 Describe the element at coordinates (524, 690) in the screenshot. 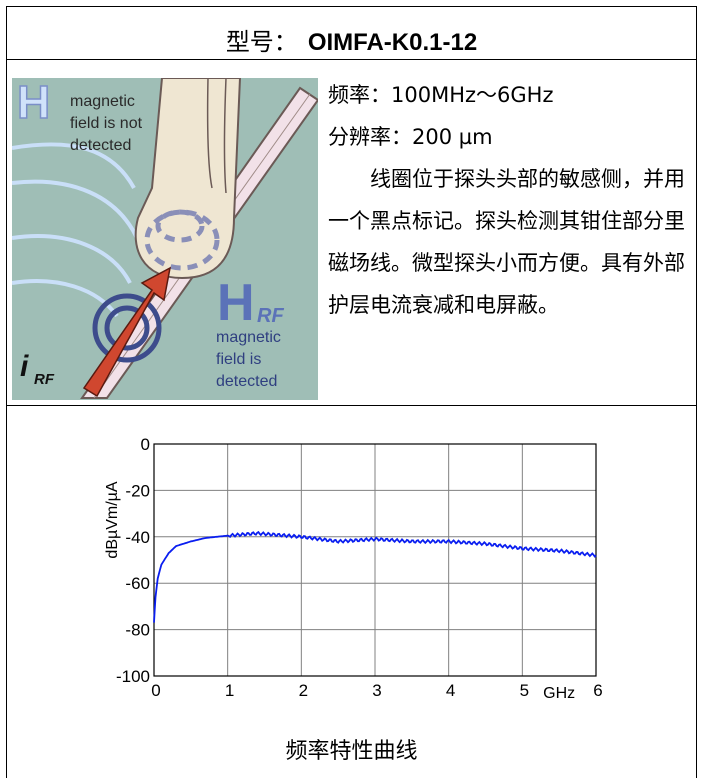

I see `x-tick-label: 5` at that location.